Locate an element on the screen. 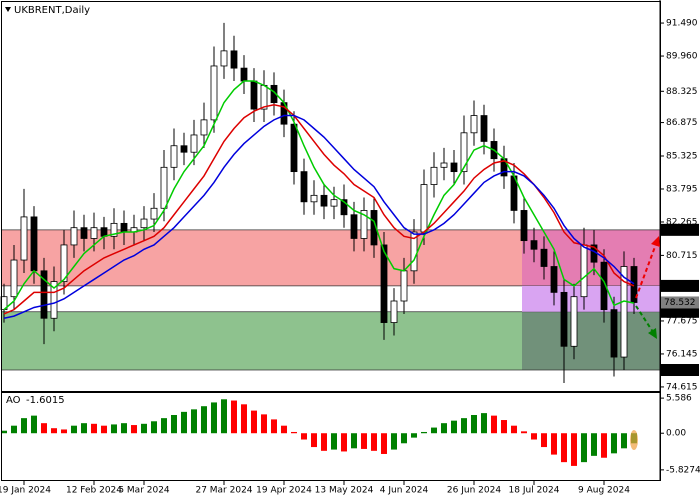 The image size is (700, 500). level-label: 79.300 is located at coordinates (680, 286).